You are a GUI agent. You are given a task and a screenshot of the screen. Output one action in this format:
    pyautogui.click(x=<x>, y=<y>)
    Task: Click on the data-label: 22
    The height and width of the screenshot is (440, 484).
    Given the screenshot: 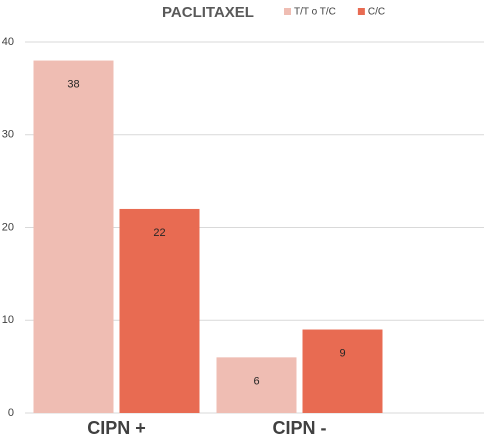 What is the action you would take?
    pyautogui.click(x=159, y=233)
    